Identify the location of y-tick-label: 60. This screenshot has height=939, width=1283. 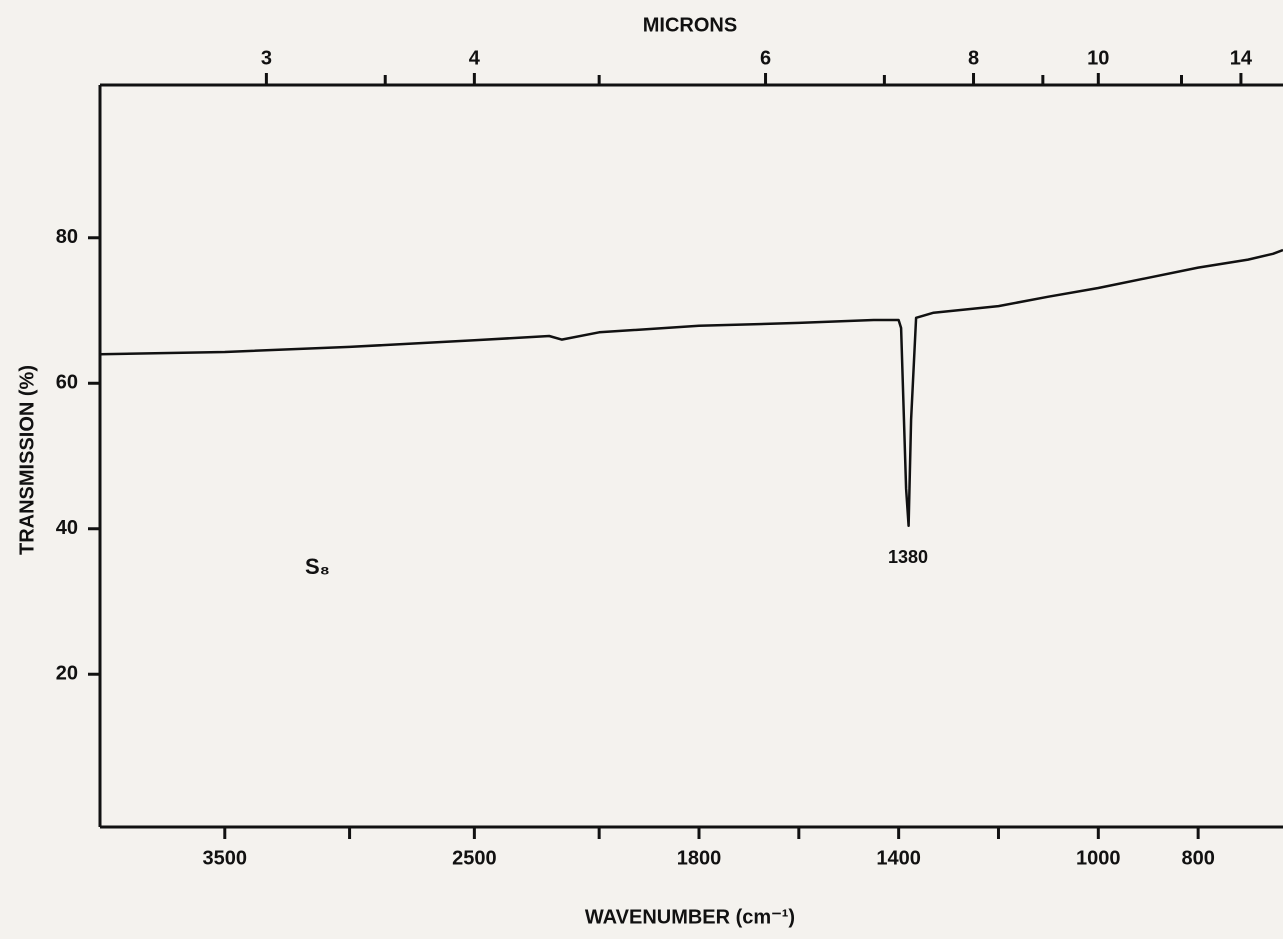
(67, 383).